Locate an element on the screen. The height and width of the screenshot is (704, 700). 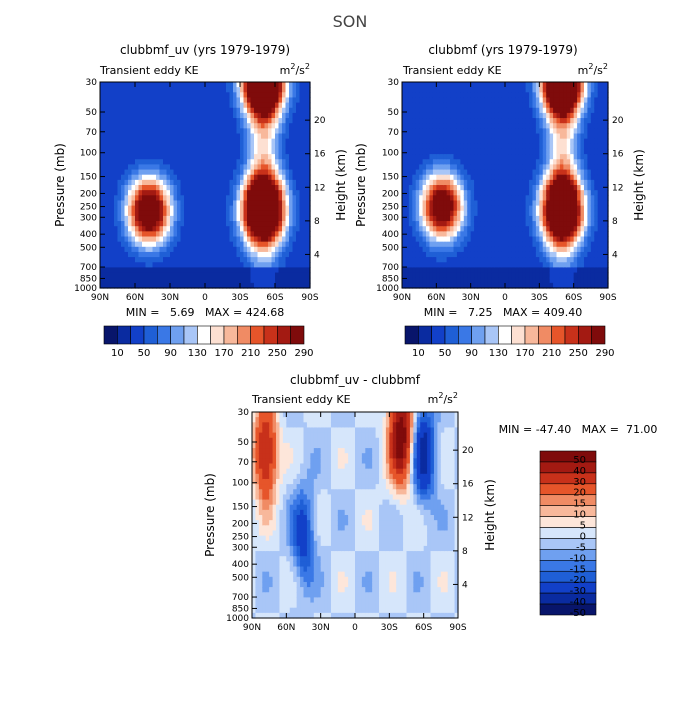
panel-2-ylabel: Pressure (mb) is located at coordinates (361, 185).